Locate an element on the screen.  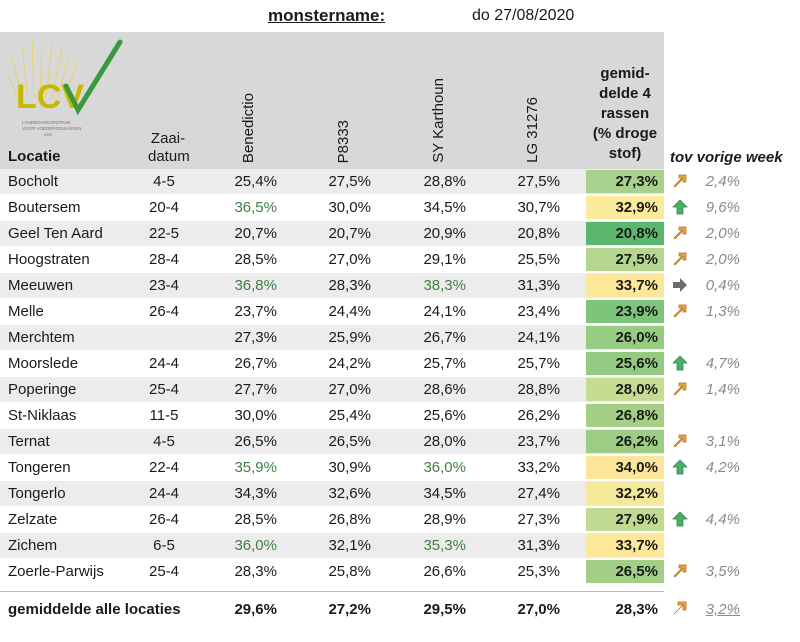
sowing-date: 24-4 is located at coordinates (164, 493).